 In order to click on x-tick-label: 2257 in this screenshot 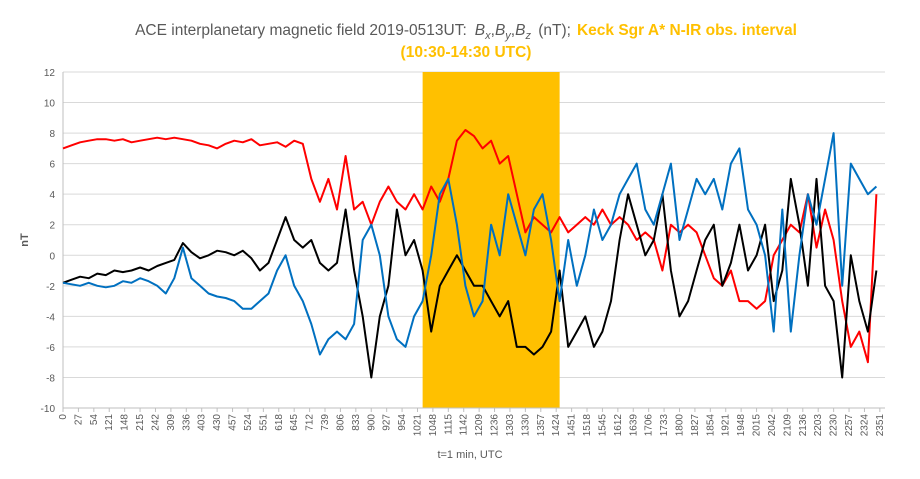, I will do `click(849, 425)`.